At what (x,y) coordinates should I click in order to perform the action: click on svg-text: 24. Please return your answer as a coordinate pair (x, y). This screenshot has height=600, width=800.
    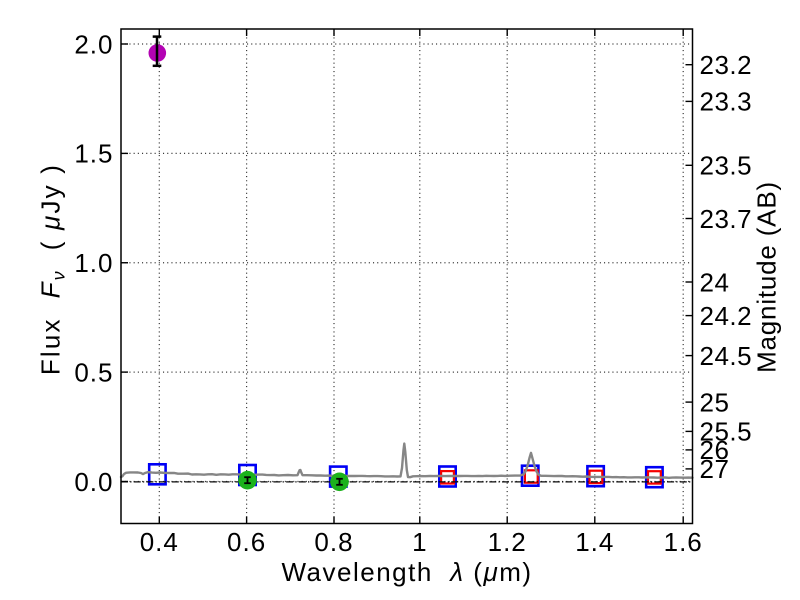
    Looking at the image, I should click on (715, 282).